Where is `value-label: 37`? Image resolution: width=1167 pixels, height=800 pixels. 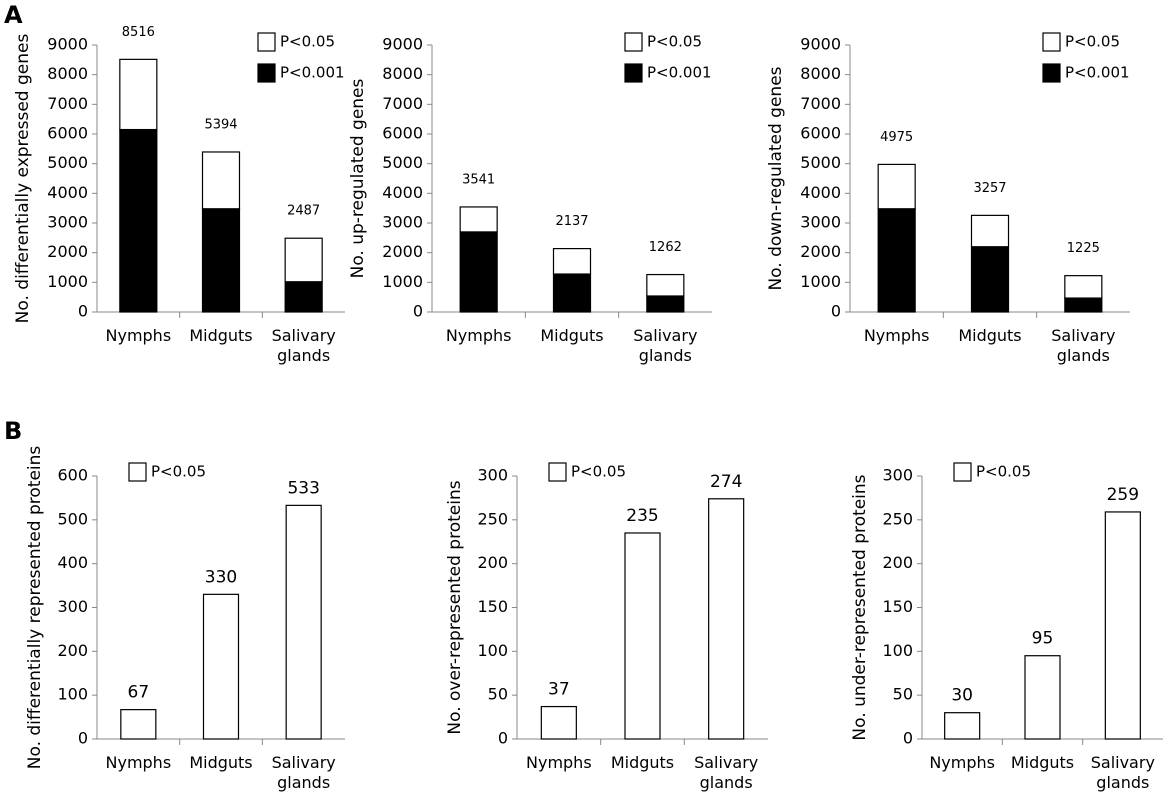
value-label: 37 is located at coordinates (559, 690).